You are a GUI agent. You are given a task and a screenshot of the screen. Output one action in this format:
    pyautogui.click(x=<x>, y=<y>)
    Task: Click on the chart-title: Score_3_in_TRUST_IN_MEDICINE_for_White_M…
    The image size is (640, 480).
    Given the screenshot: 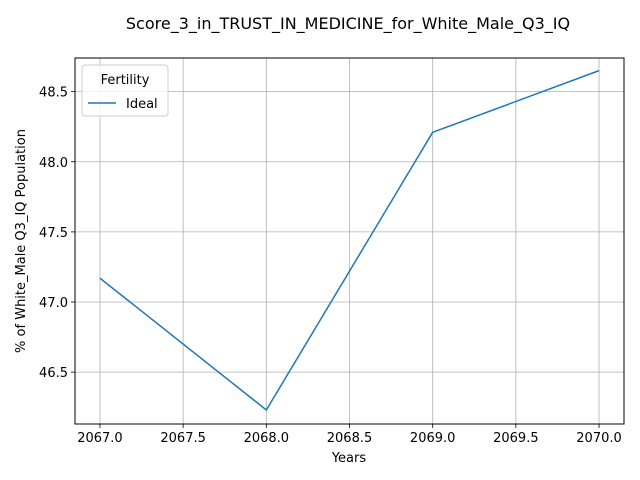 What is the action you would take?
    pyautogui.click(x=348, y=24)
    